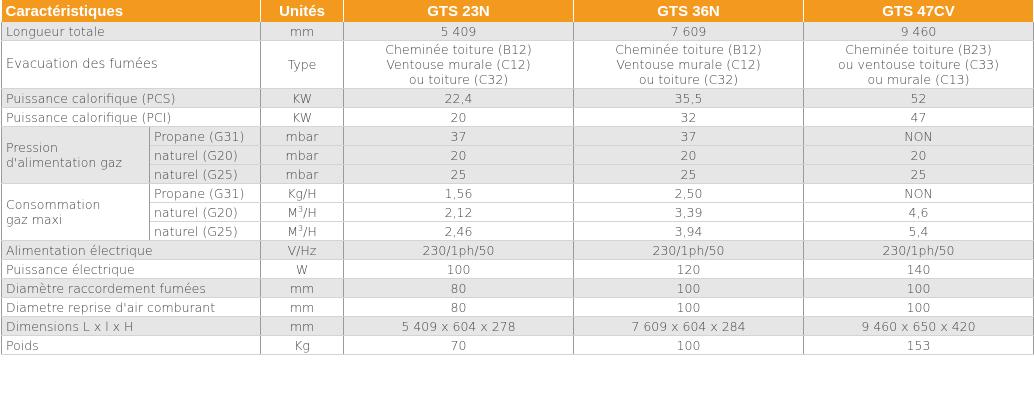  Describe the element at coordinates (34, 219) in the screenshot. I see `consumption-label-line2: gaz maxi` at that location.